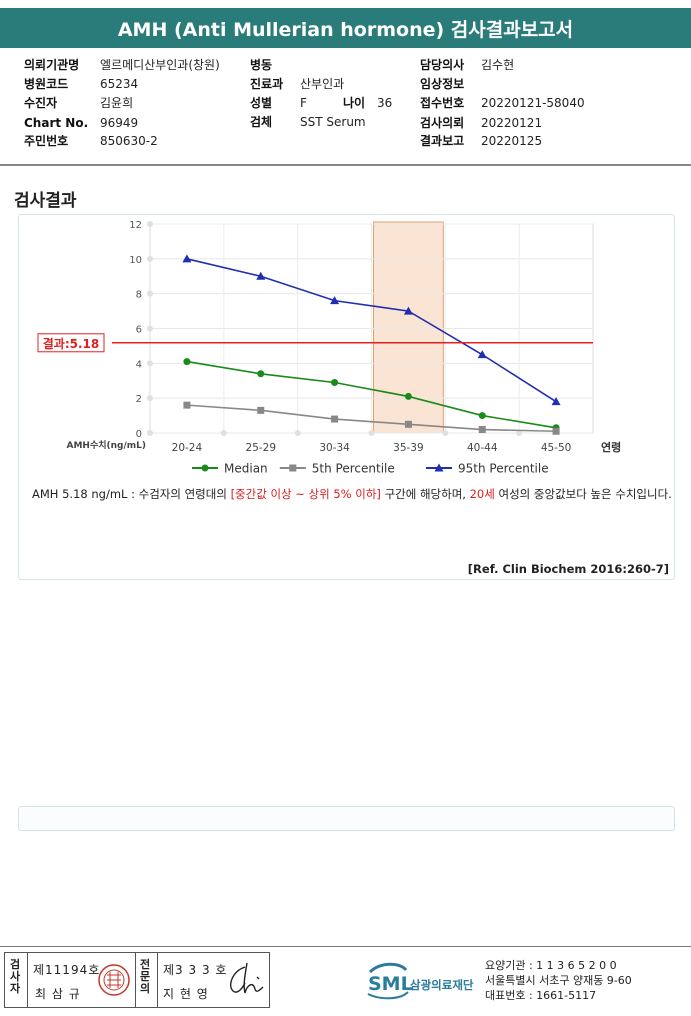 The width and height of the screenshot is (691, 1016). I want to click on legend-label: Median, so click(246, 469).